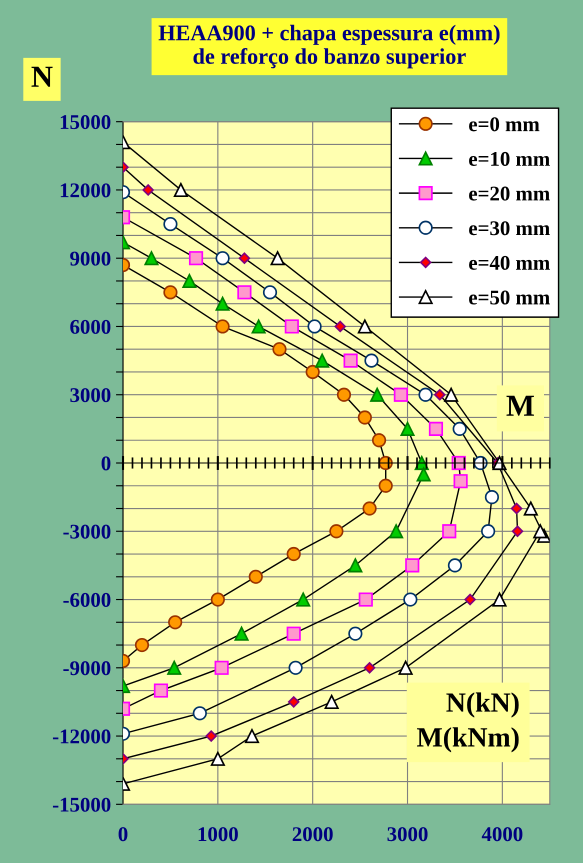  I want to click on y-tick-label: 3000, so click(90, 395).